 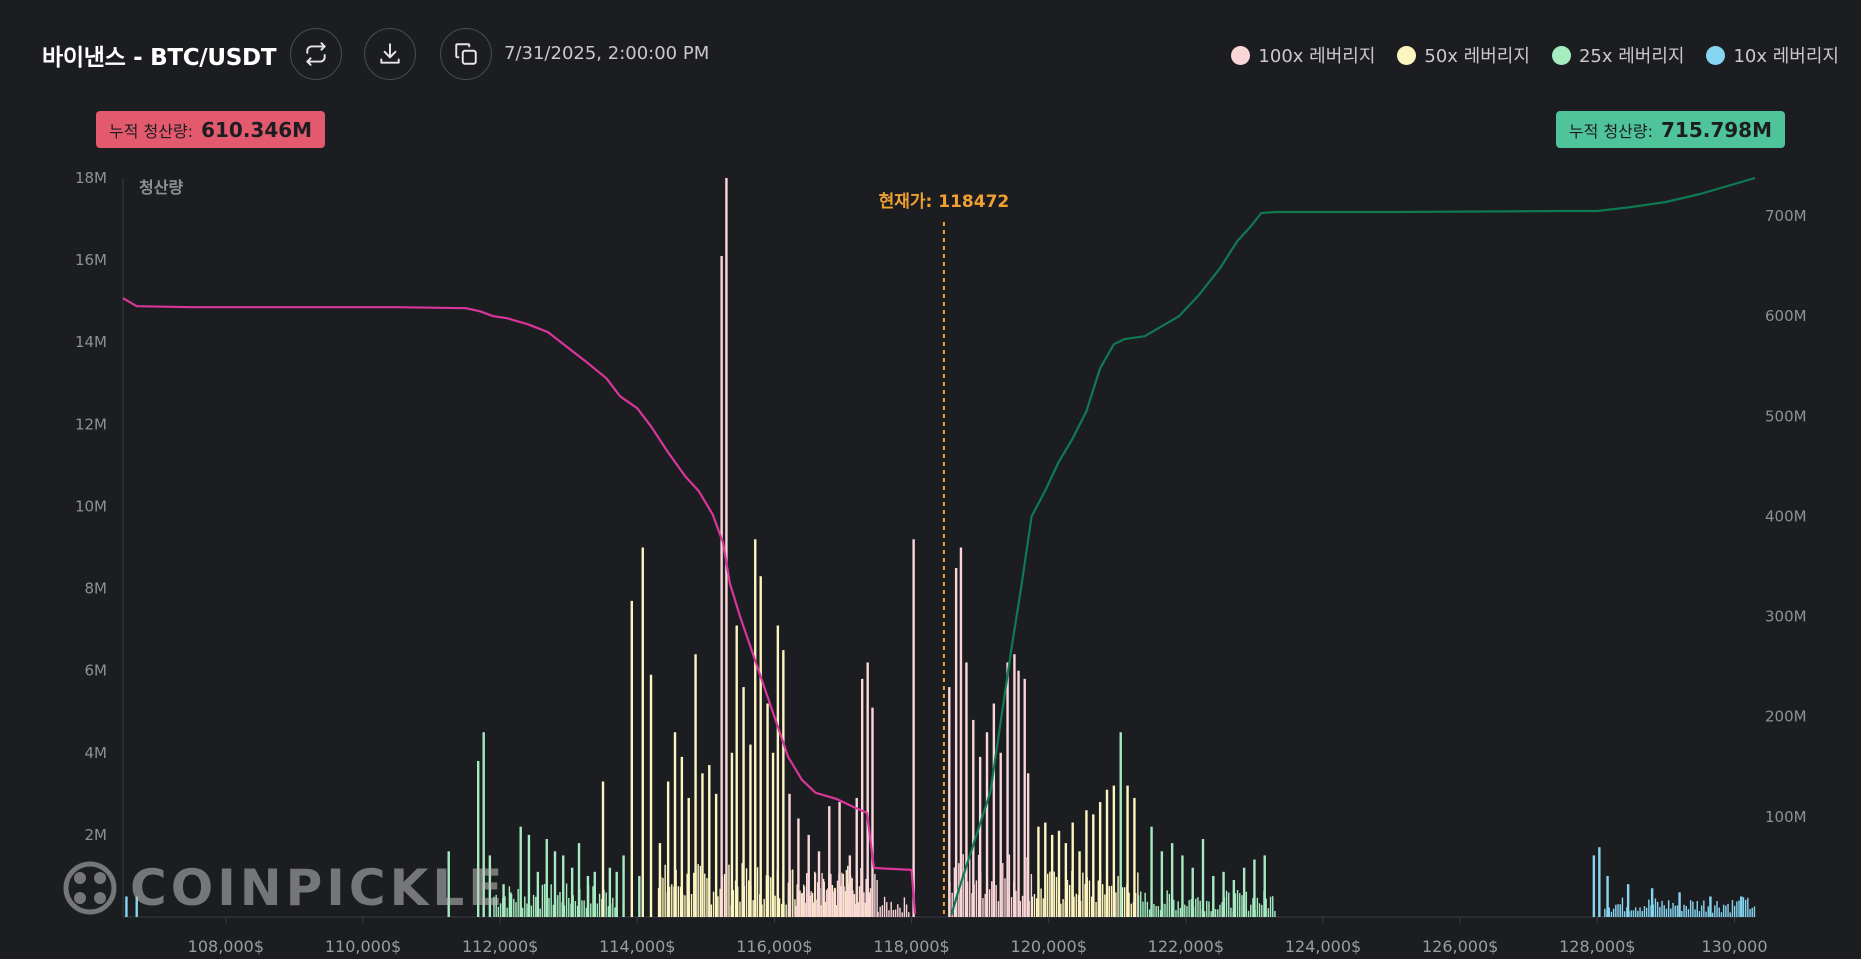 What do you see at coordinates (944, 202) in the screenshot?
I see `current-price-label: 현재가: 118472` at bounding box center [944, 202].